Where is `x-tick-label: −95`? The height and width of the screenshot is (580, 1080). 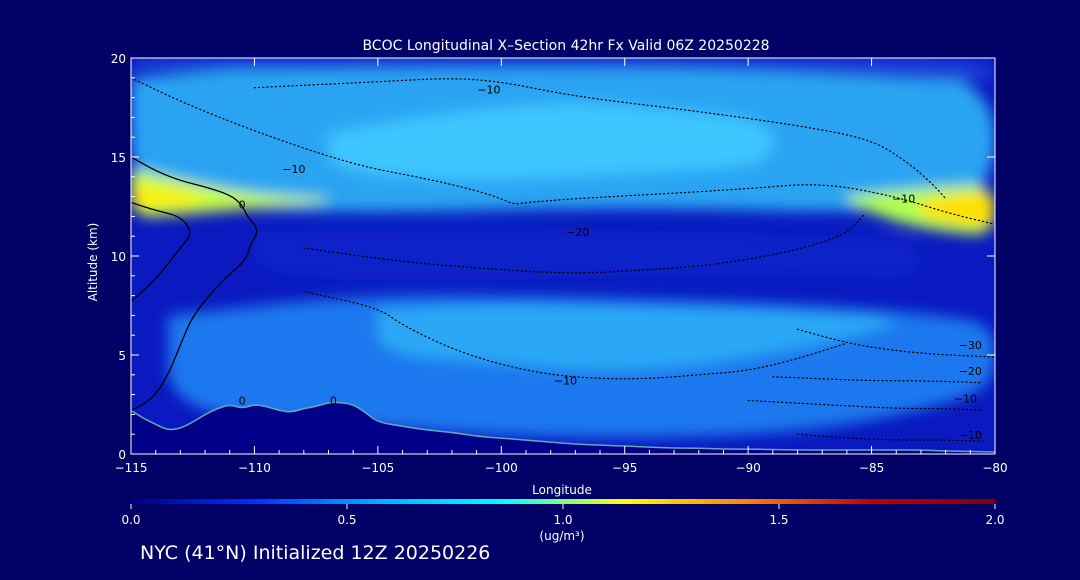 x-tick-label: −95 is located at coordinates (624, 468).